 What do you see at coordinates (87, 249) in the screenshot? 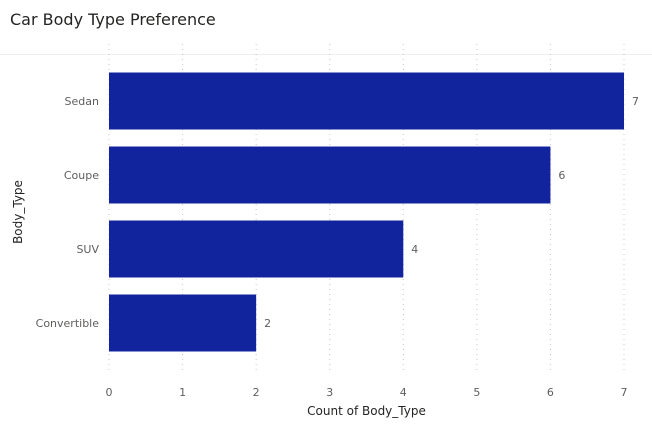
I see `category-label-suv: SUV` at bounding box center [87, 249].